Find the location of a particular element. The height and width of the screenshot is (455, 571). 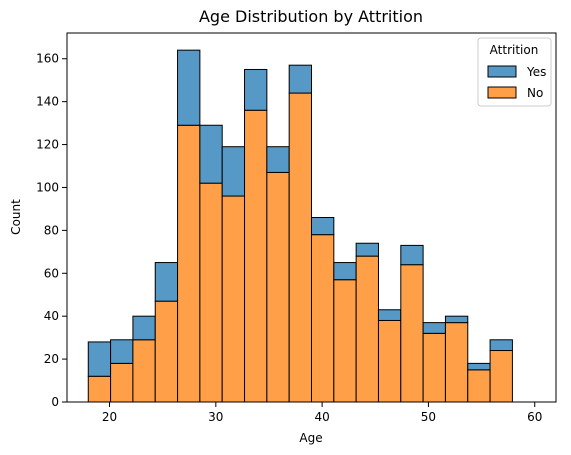

x-axis-ticks: 20 30 40 50 60 is located at coordinates (322, 413).